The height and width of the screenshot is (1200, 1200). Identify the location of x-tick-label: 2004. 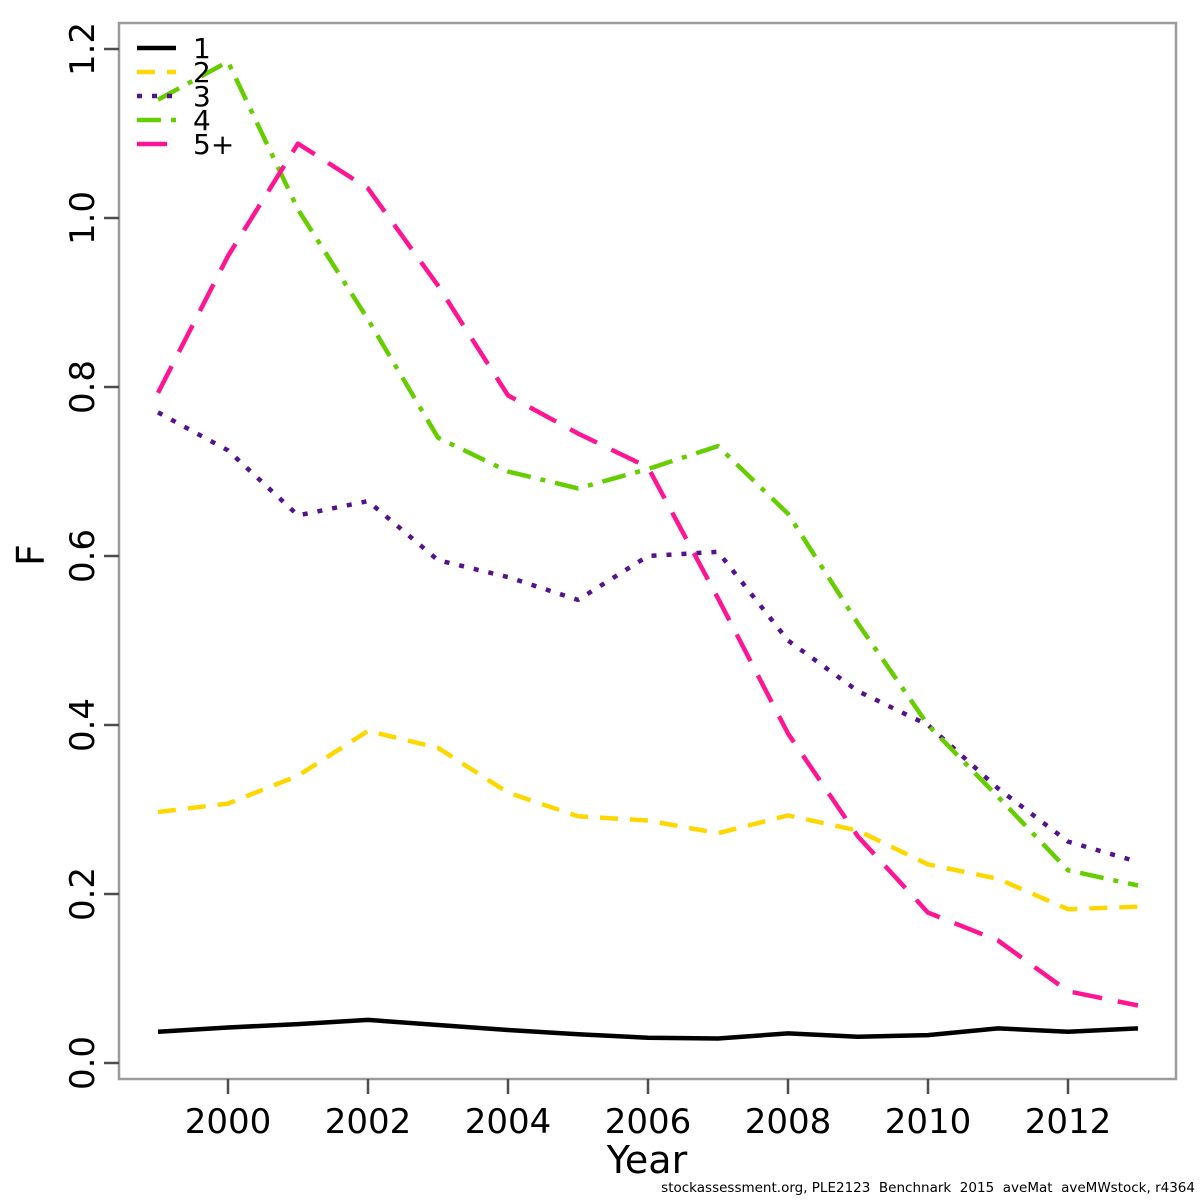
(508, 1122).